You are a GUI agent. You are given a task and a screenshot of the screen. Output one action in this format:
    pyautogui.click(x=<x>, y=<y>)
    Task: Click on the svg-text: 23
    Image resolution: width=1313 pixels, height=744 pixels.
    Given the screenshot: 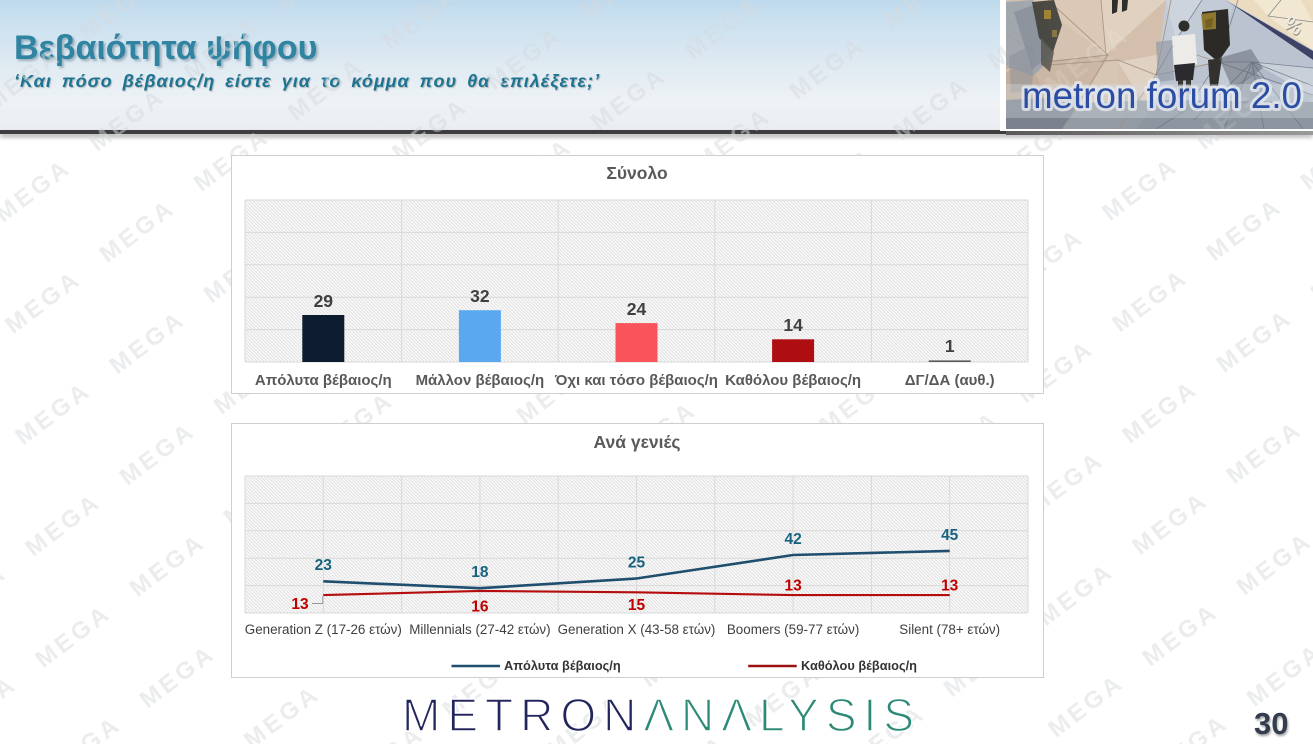 What is the action you would take?
    pyautogui.click(x=324, y=565)
    